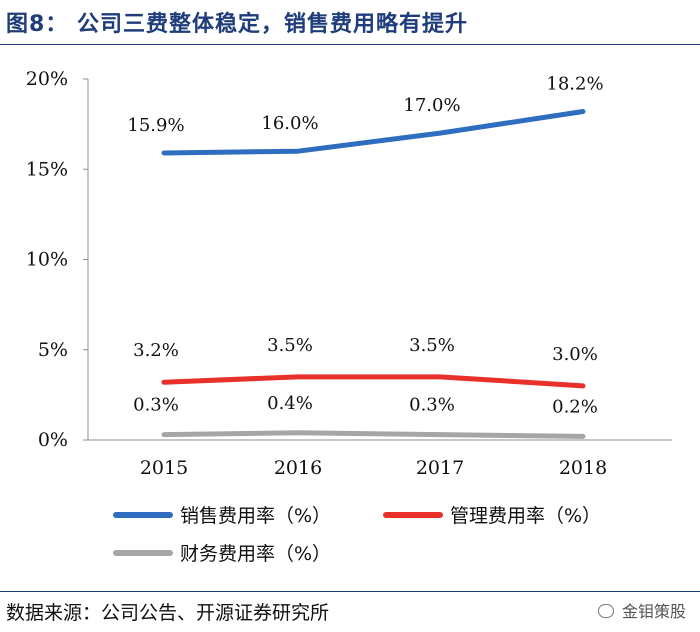 The width and height of the screenshot is (700, 632). Describe the element at coordinates (350, 591) in the screenshot. I see `source-divider` at that location.